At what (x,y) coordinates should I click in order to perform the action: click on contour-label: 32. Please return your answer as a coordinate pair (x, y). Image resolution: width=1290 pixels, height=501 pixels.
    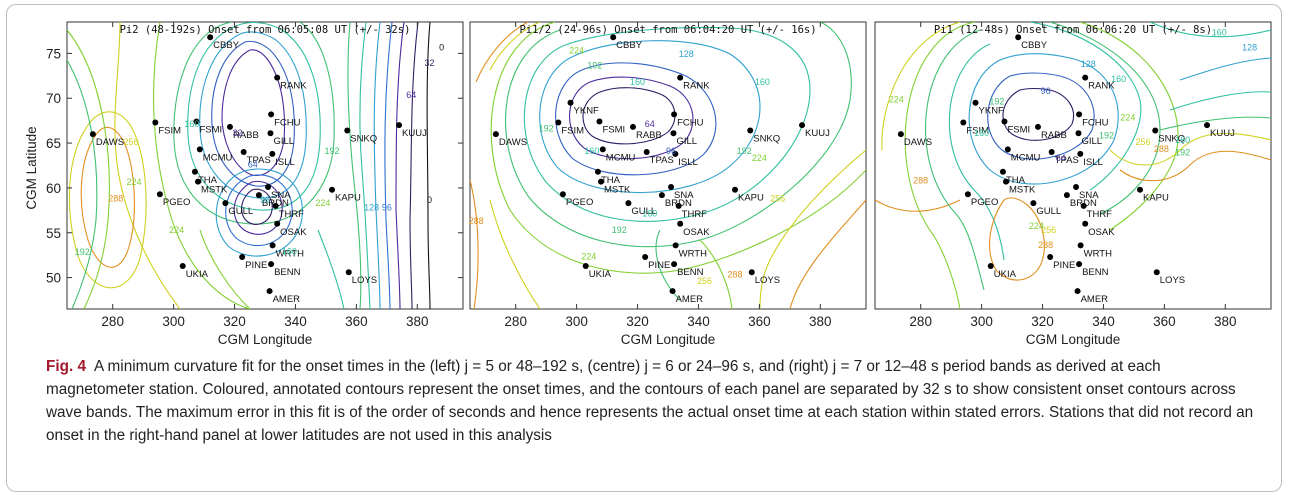
    Looking at the image, I should click on (238, 133).